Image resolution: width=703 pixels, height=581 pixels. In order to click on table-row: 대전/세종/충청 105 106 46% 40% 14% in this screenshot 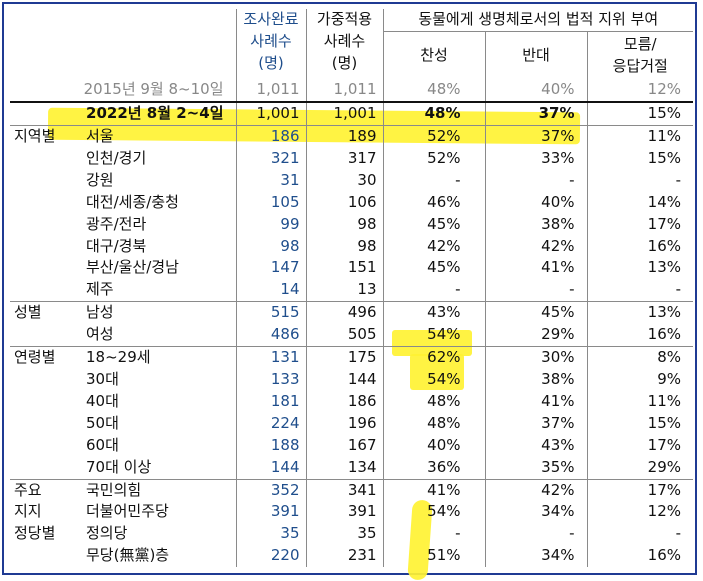, I will do `click(351, 202)`.